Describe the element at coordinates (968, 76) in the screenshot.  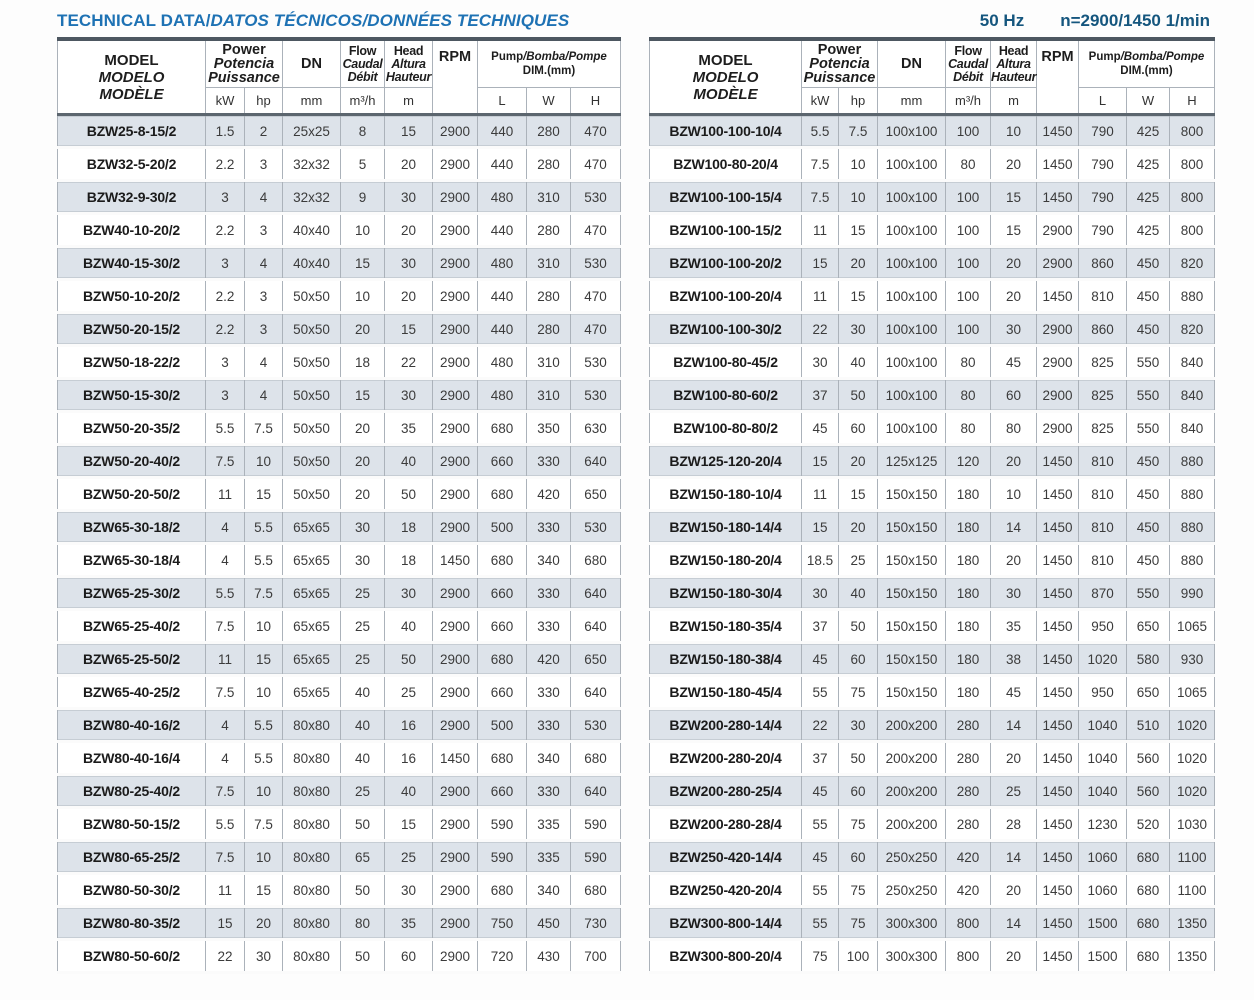
I see `col-flow-fr: Débit` at that location.